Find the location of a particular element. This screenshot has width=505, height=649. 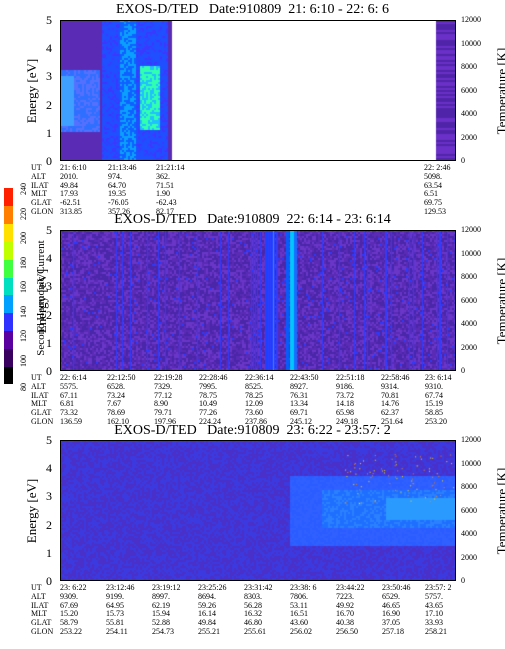

table-cell: 77.26 is located at coordinates (208, 413).